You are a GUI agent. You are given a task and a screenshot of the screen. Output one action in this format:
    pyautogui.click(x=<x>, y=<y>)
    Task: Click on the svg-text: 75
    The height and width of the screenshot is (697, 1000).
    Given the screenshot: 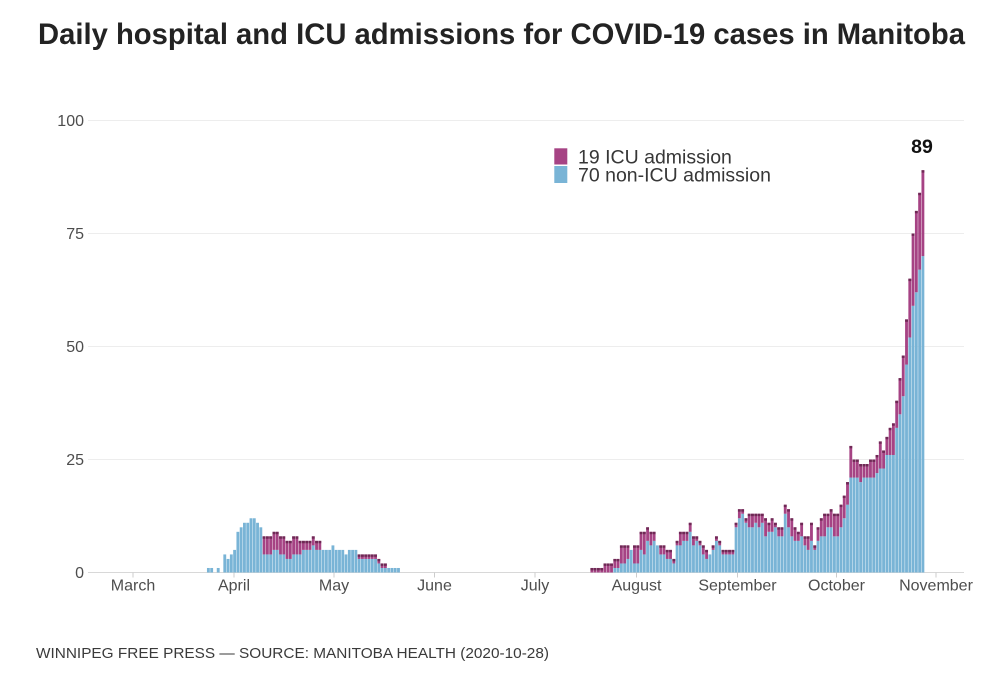 What is the action you would take?
    pyautogui.click(x=75, y=234)
    